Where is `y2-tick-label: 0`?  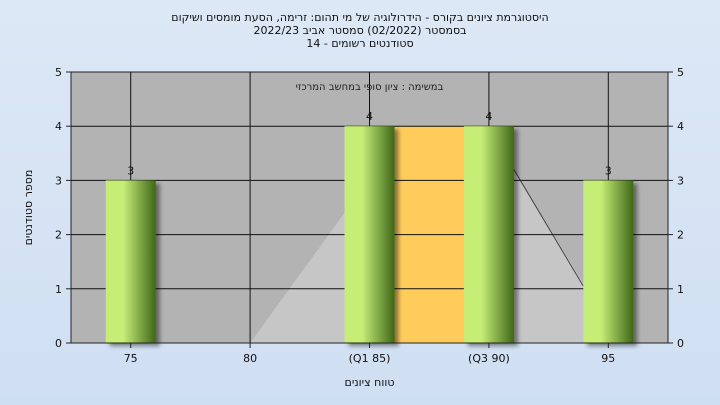
y2-tick-label: 0 is located at coordinates (680, 343).